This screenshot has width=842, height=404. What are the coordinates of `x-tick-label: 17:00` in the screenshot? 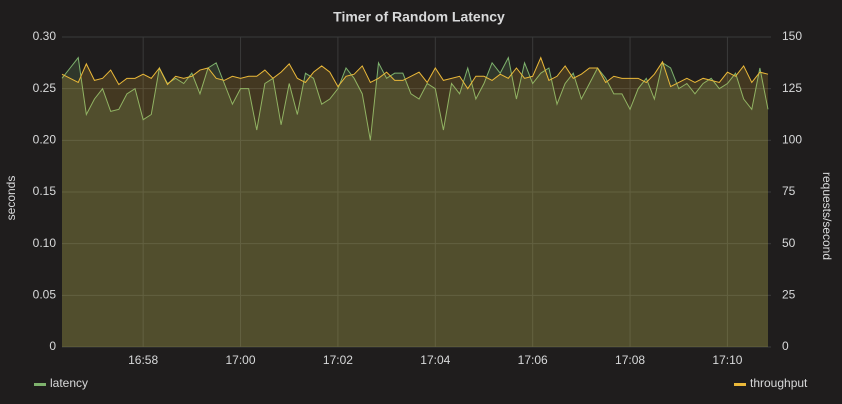 It's located at (241, 360).